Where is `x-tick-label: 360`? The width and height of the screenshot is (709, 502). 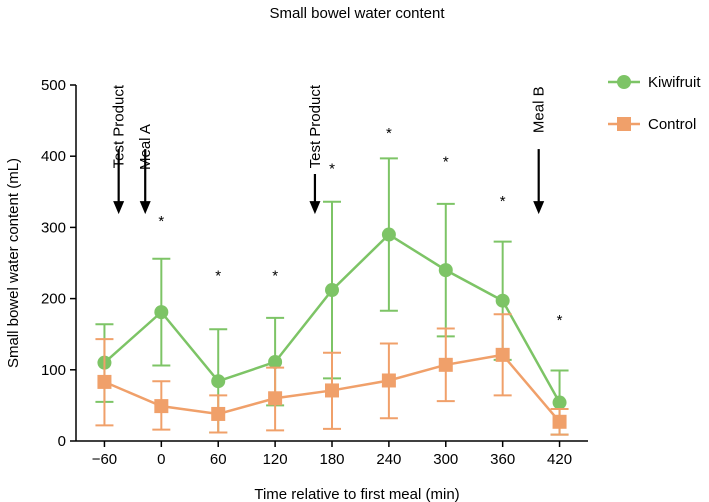
x-tick-label: 360 is located at coordinates (502, 459).